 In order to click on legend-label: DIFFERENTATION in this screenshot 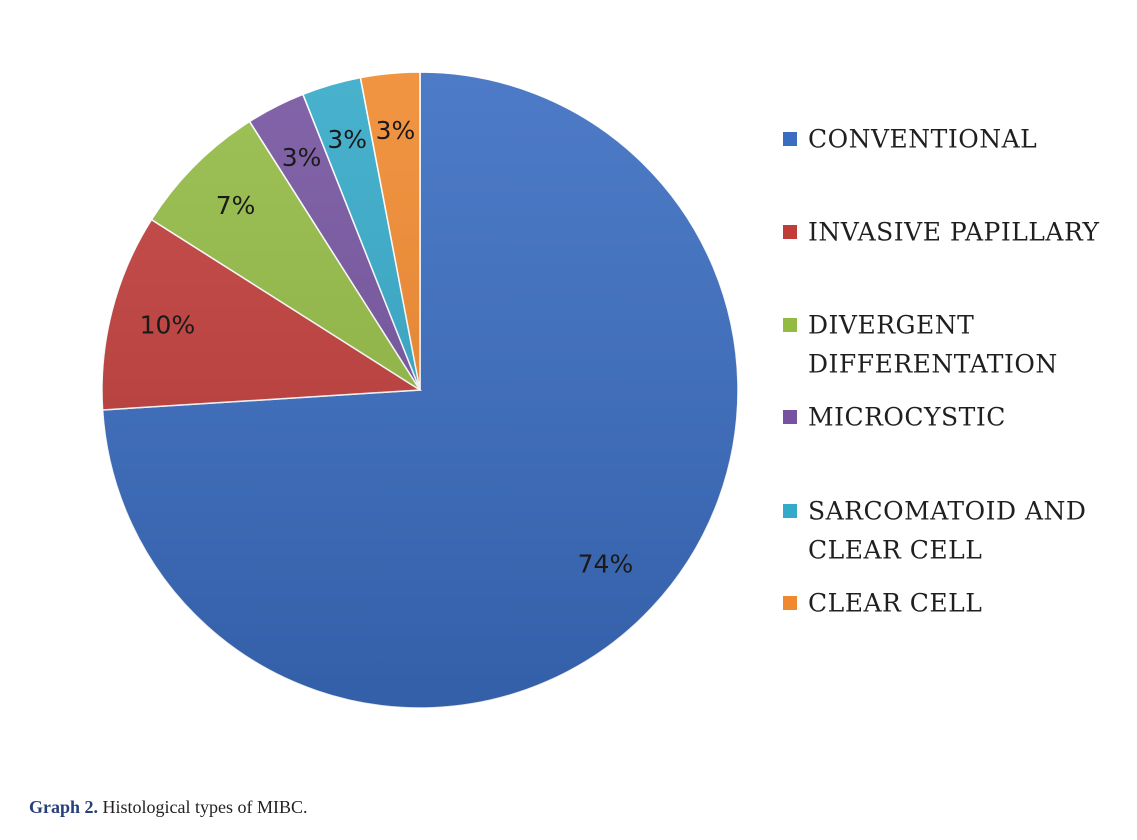, I will do `click(933, 364)`.